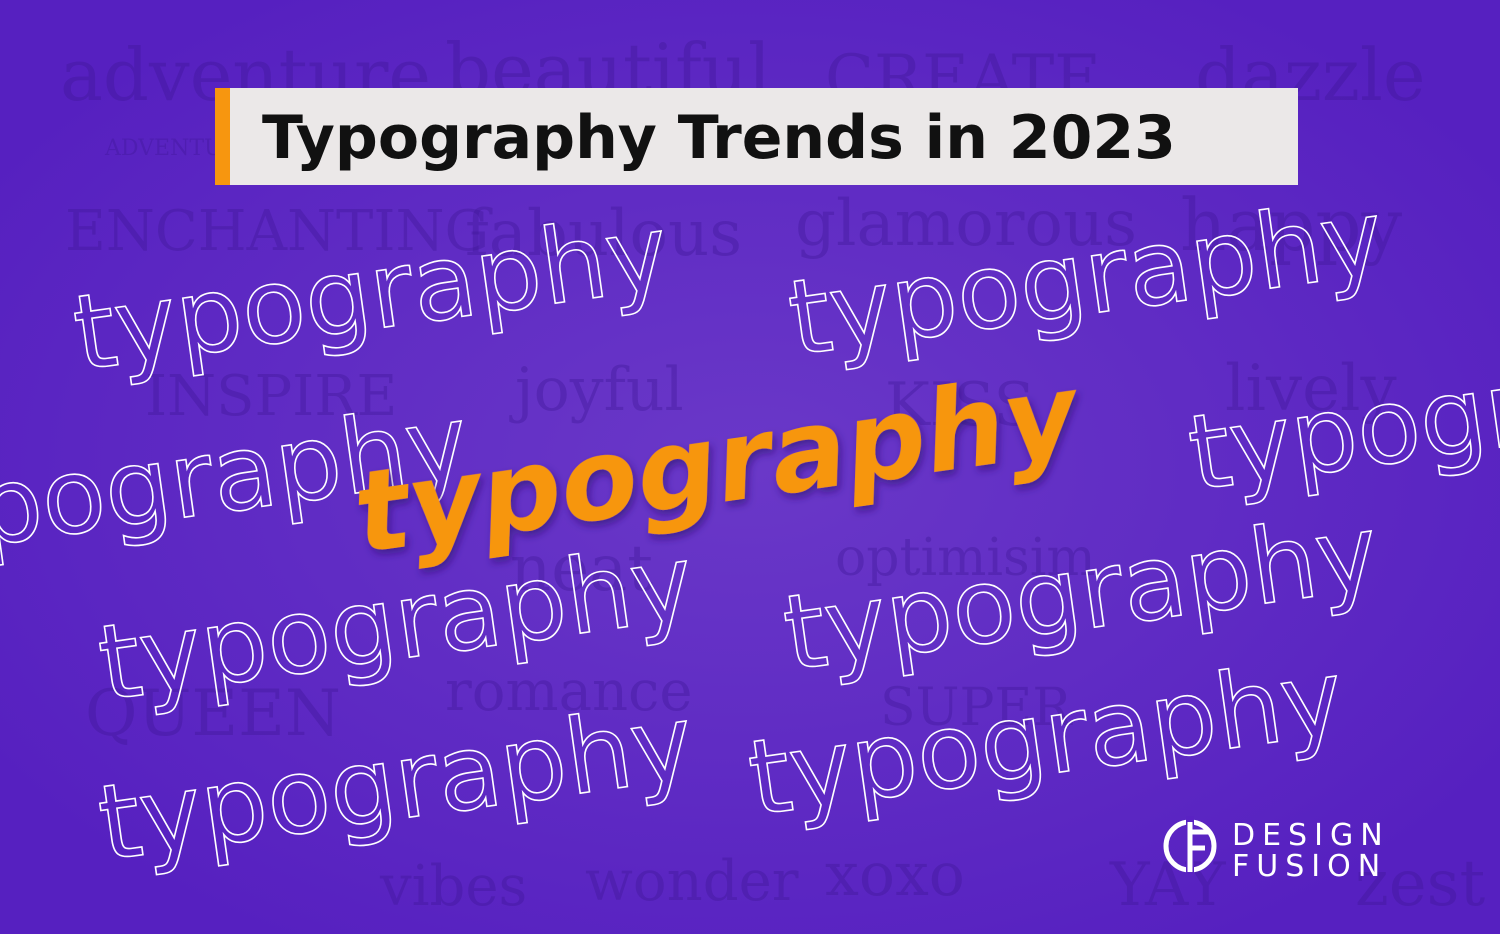  I want to click on logo: DESIGN FUSION, so click(1276, 850).